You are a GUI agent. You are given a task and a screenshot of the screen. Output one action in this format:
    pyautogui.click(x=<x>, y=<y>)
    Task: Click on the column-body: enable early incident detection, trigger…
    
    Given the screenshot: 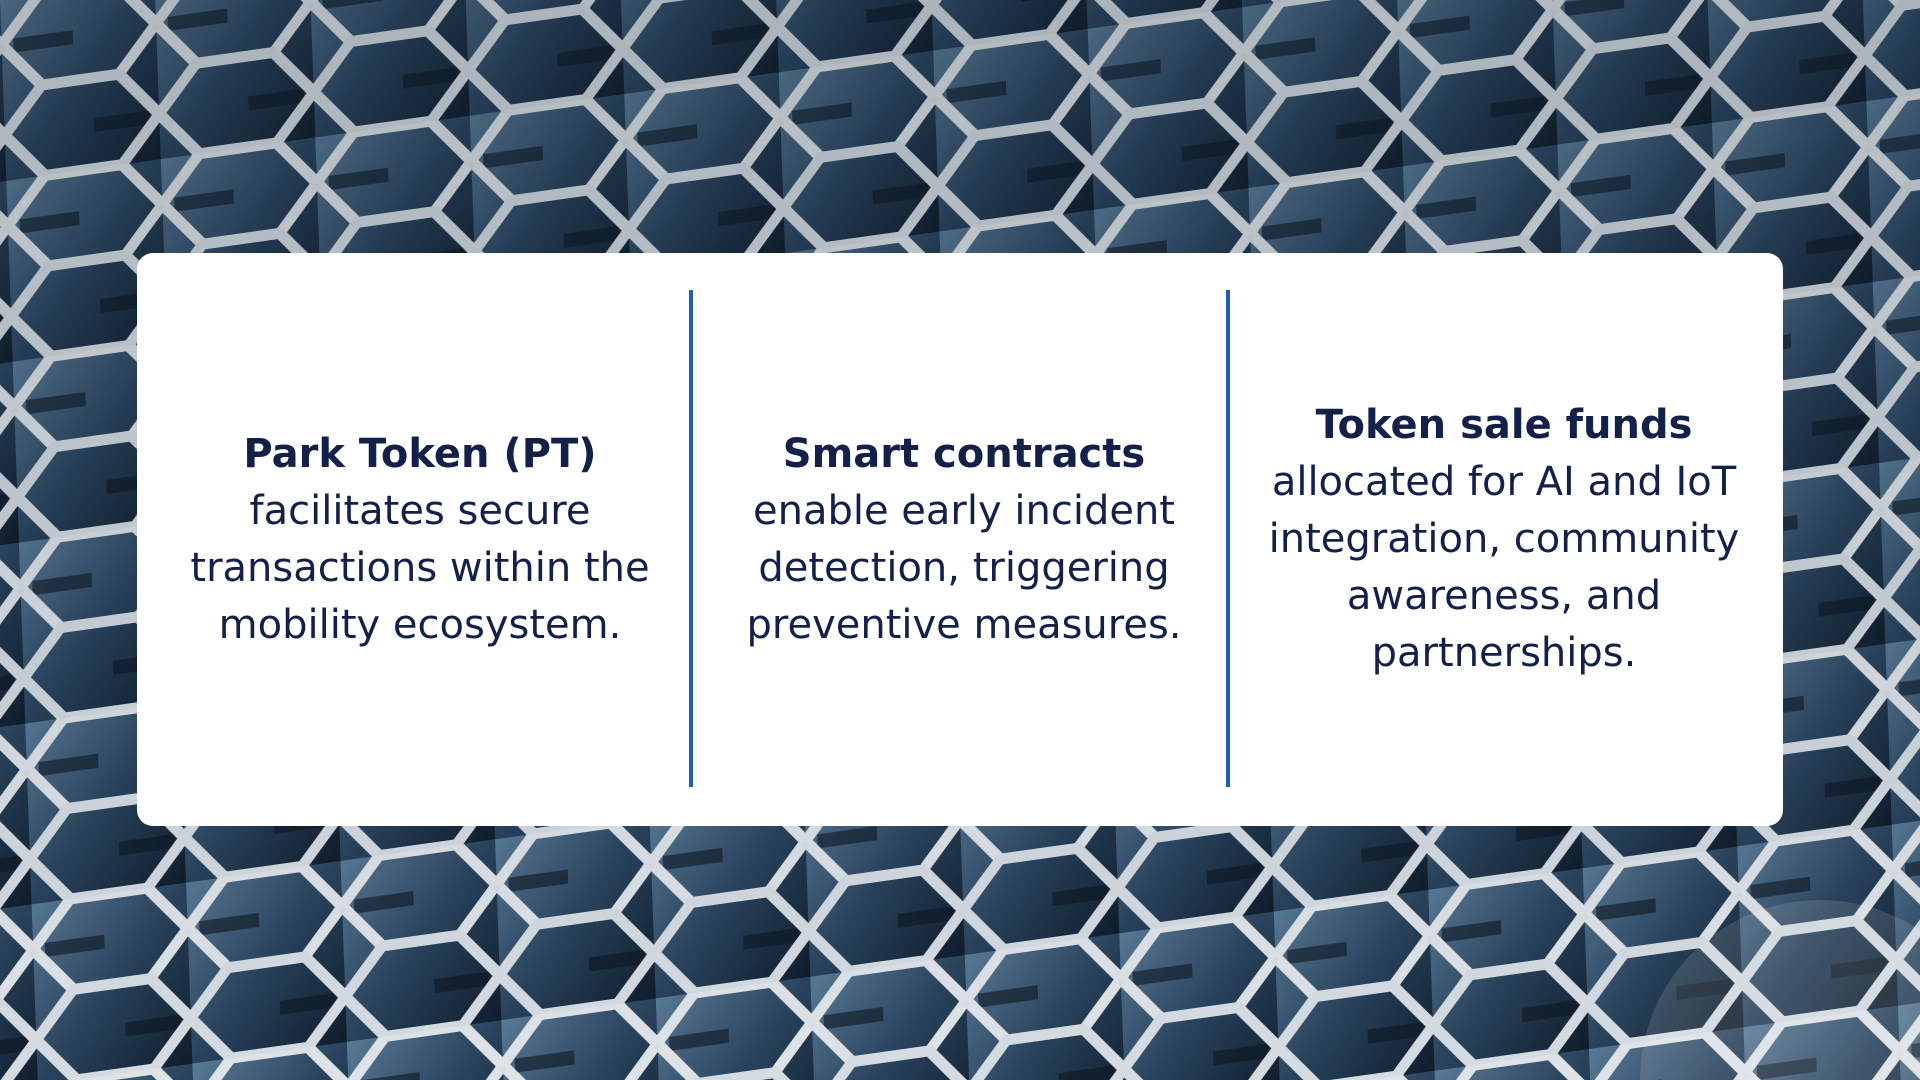 What is the action you would take?
    pyautogui.click(x=964, y=567)
    